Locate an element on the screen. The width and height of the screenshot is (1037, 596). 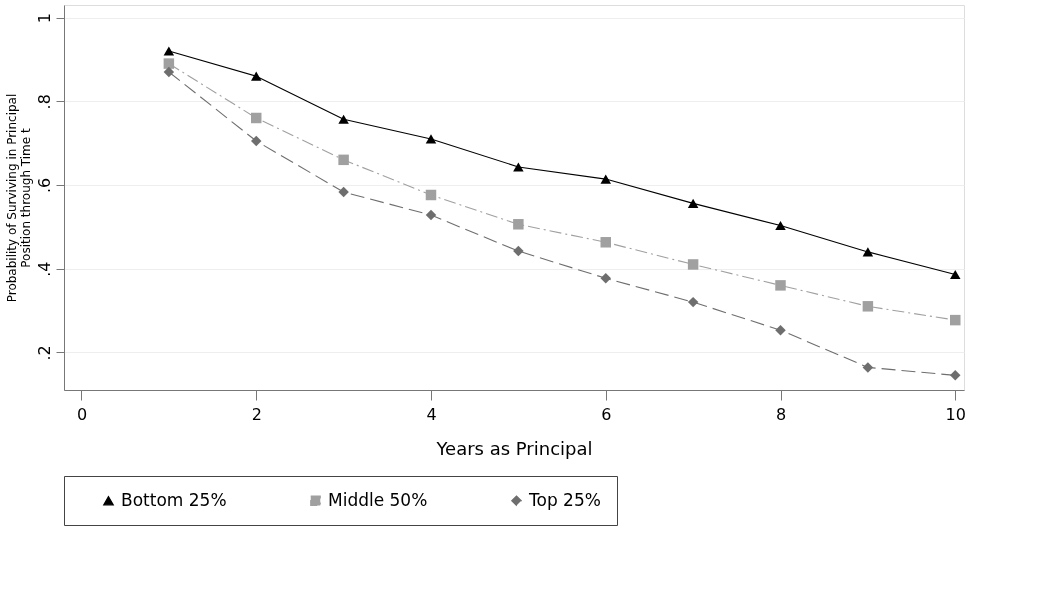
y-tick-label: 1 is located at coordinates (44, 18).